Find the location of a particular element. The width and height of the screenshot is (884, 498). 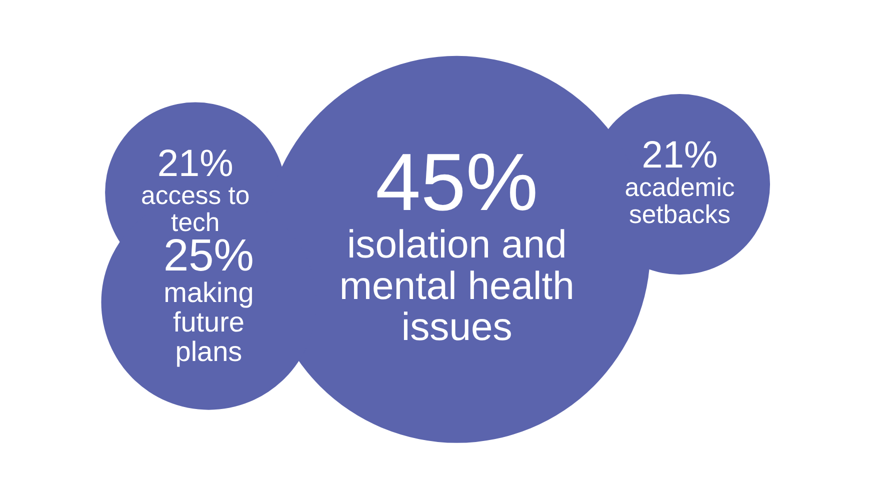

data-label: 21% is located at coordinates (195, 163).